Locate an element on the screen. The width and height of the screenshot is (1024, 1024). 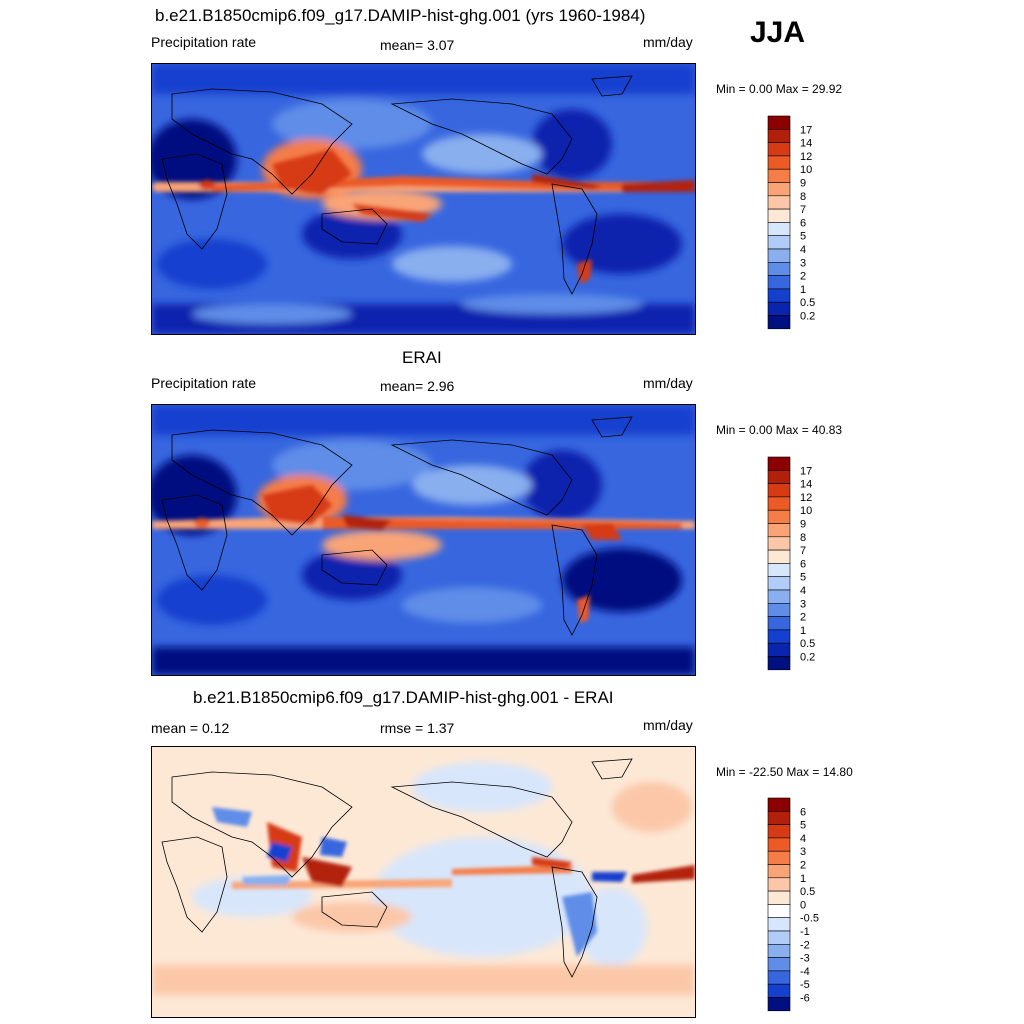
colorbar-tick-label: -3 is located at coordinates (805, 959).